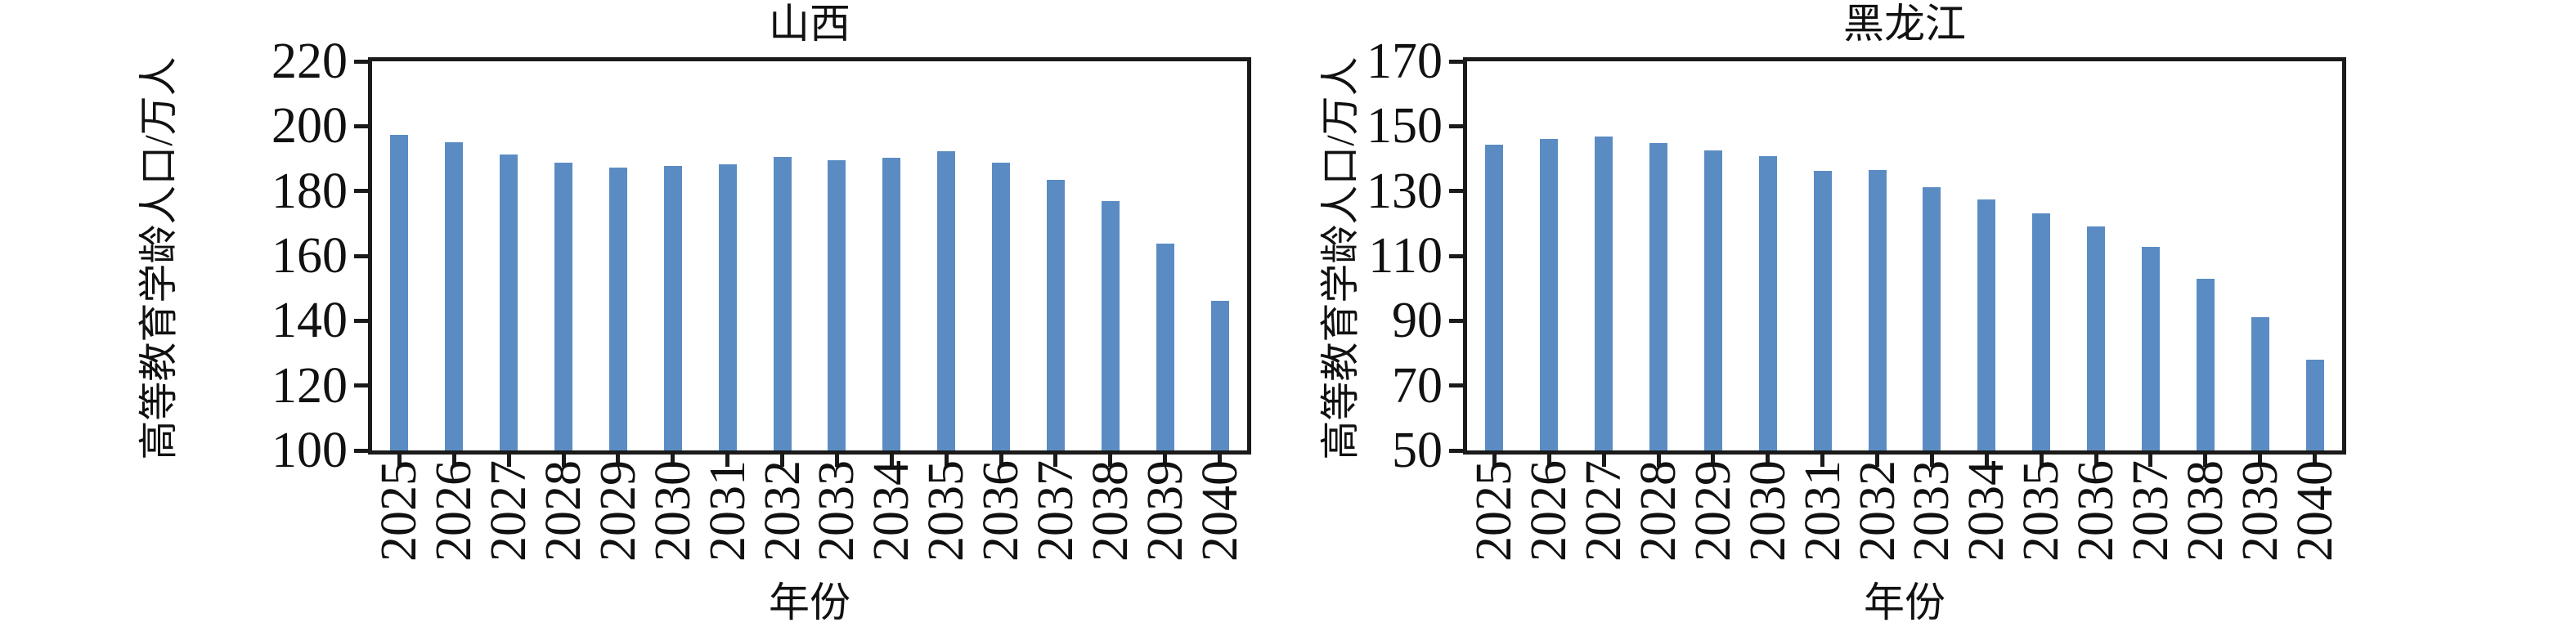 The width and height of the screenshot is (2576, 636). What do you see at coordinates (310, 450) in the screenshot?
I see `y-tick-label: 100` at bounding box center [310, 450].